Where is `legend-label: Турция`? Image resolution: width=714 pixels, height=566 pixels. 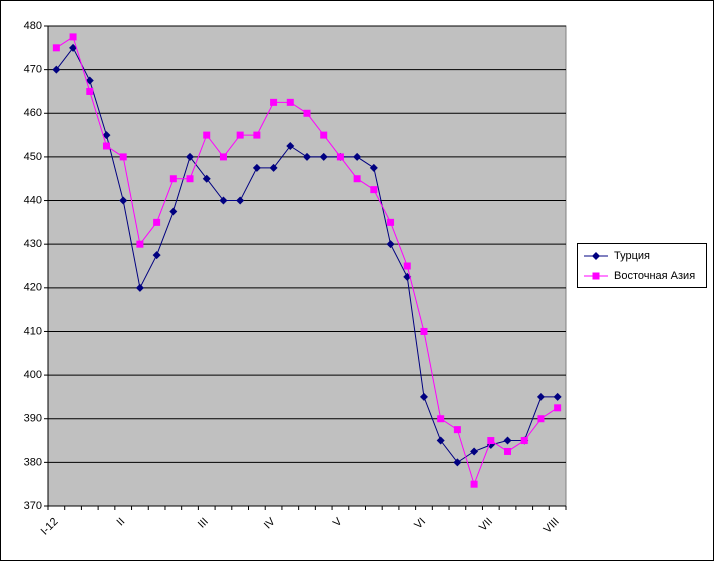 legend-label: Турция is located at coordinates (632, 256).